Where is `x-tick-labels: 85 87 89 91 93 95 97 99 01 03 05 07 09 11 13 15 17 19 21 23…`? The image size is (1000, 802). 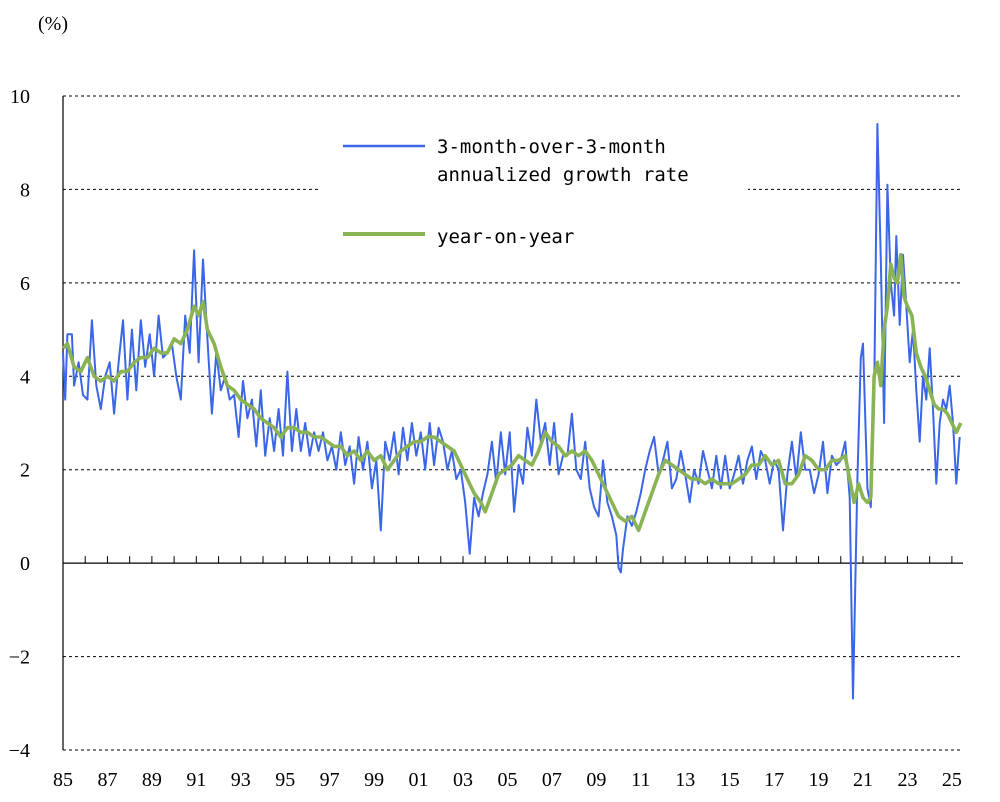 x-tick-labels: 85 87 89 91 93 95 97 99 01 03 05 07 09 11 13 15 17 19 21 23… is located at coordinates (507, 780).